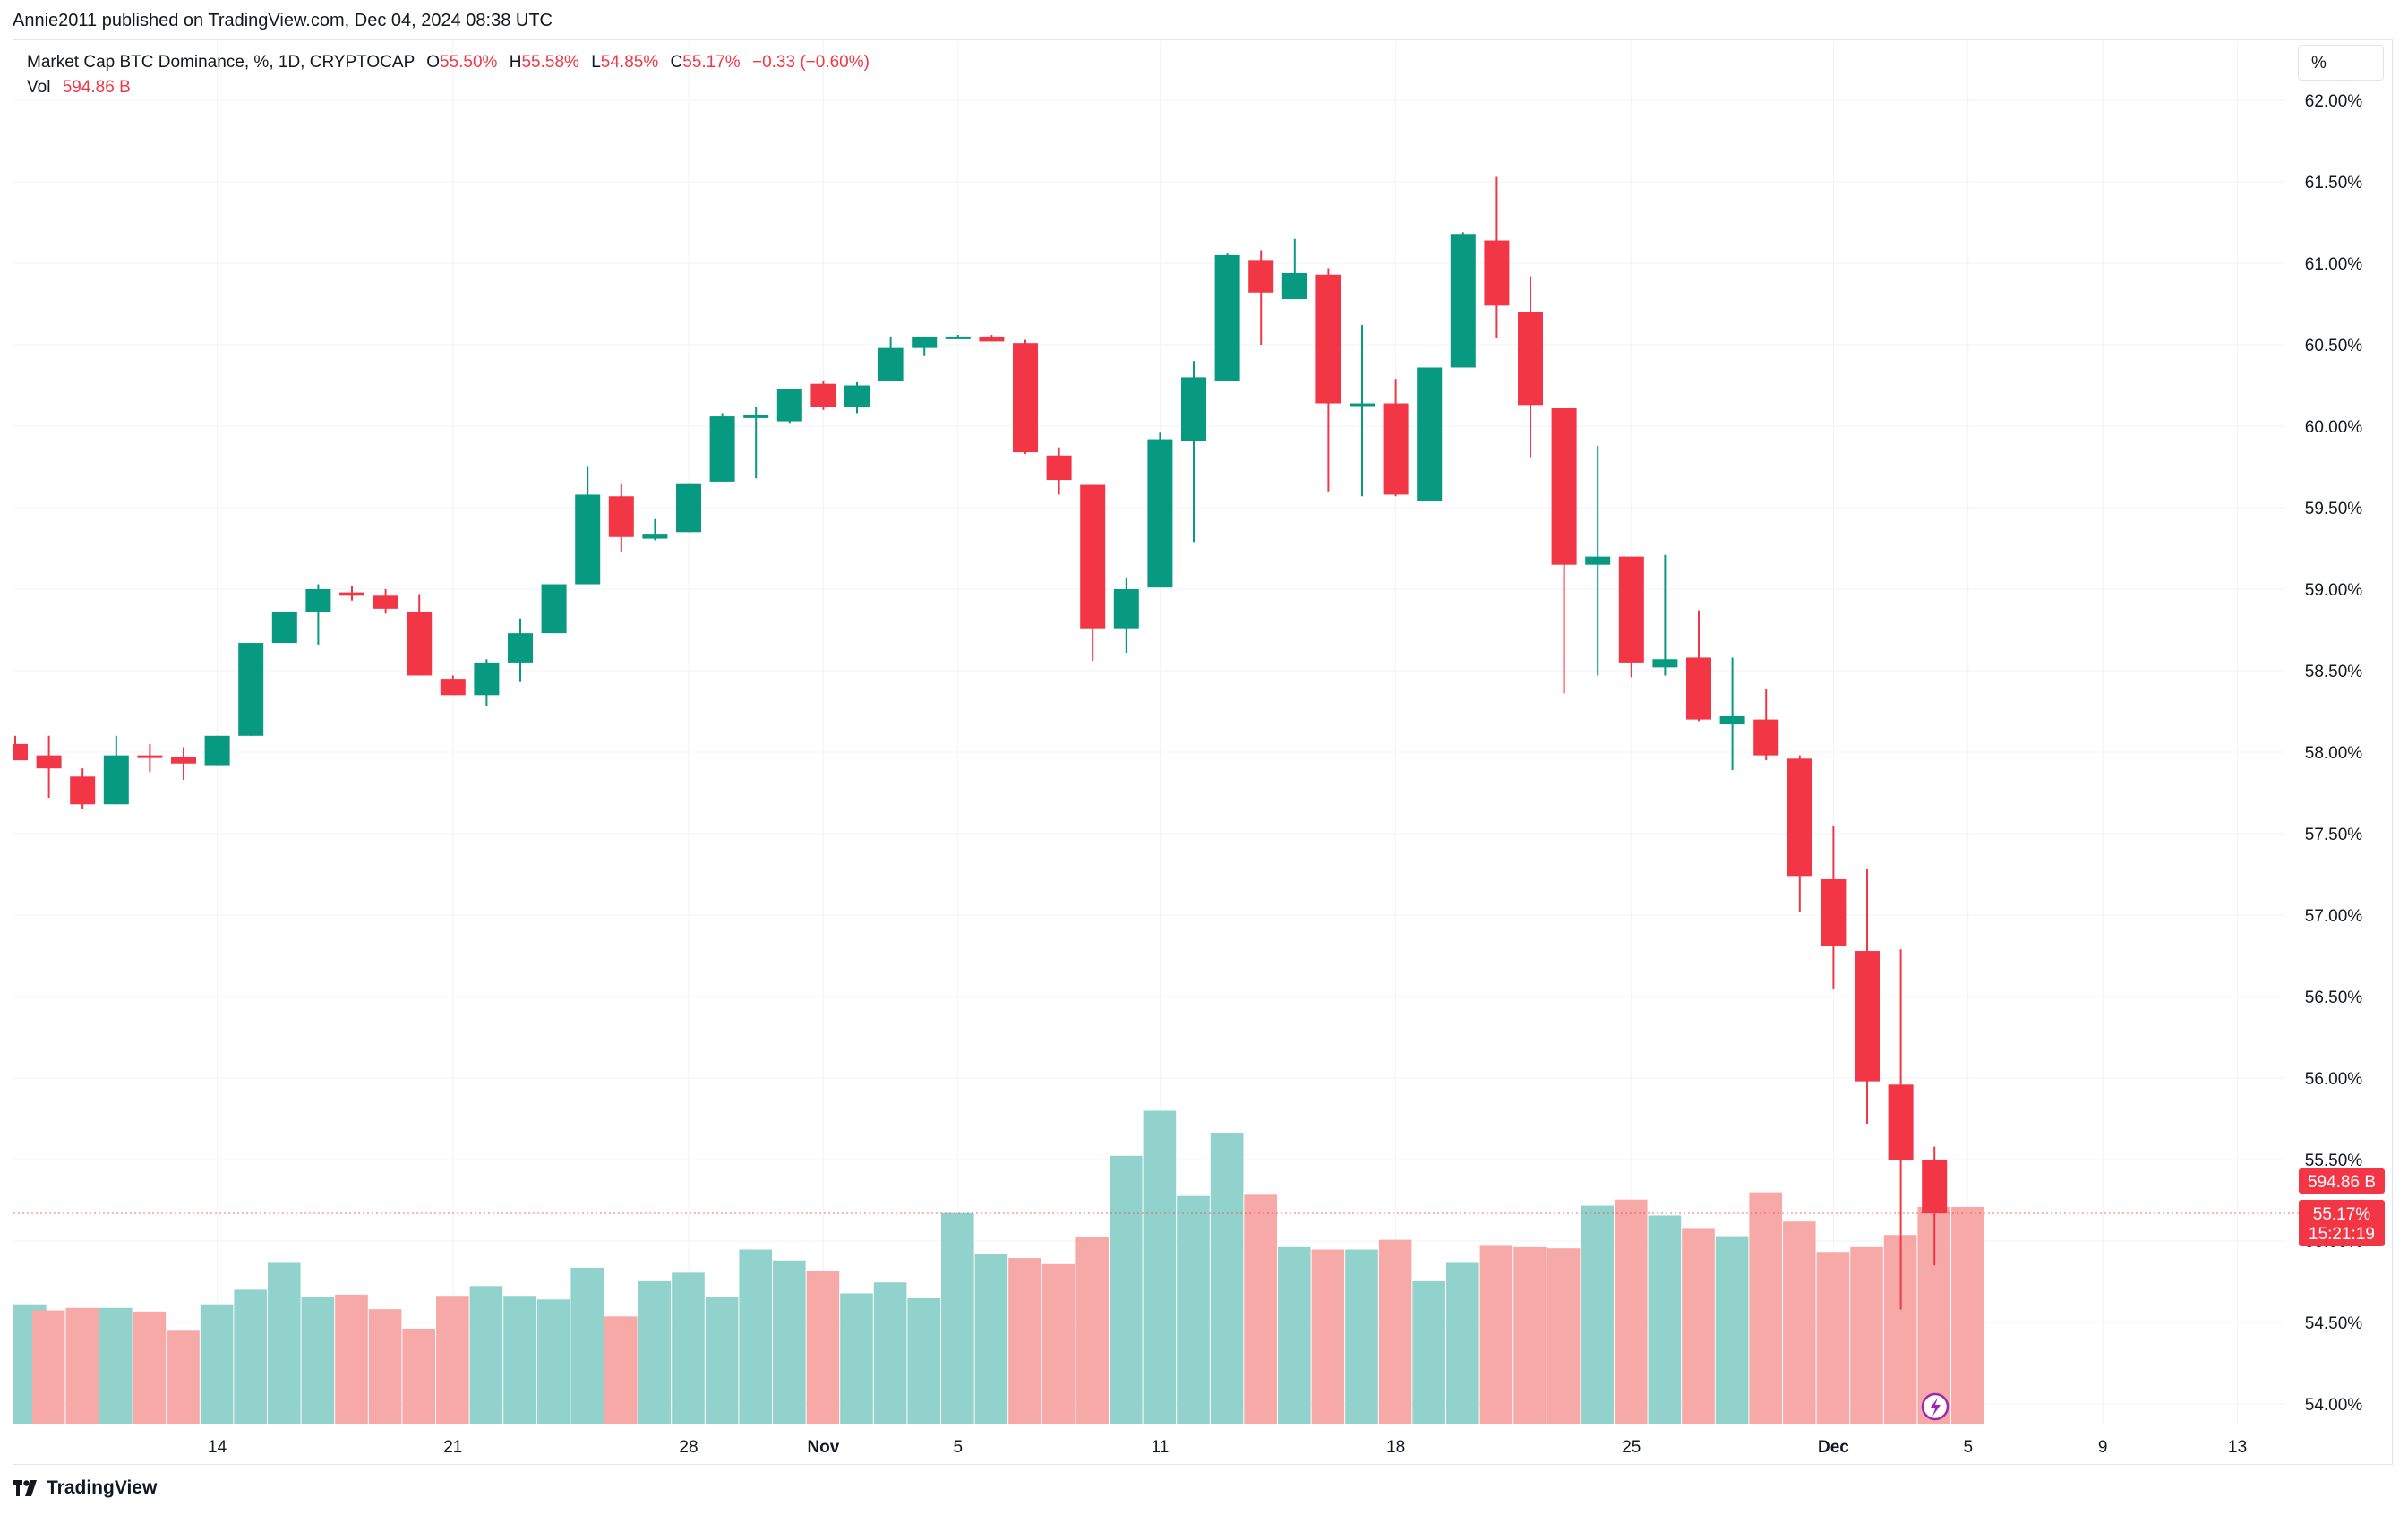 Image resolution: width=2408 pixels, height=1515 pixels. Describe the element at coordinates (2334, 672) in the screenshot. I see `y-tick-label: 58.50%` at that location.